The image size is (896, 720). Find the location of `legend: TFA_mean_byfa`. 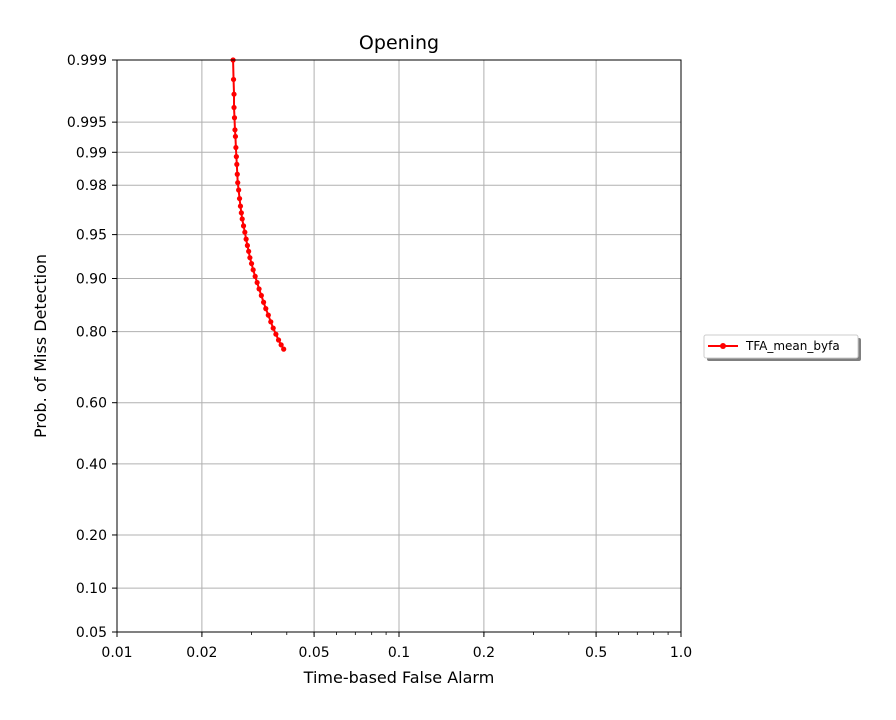

legend: TFA_mean_byfa is located at coordinates (782, 347).